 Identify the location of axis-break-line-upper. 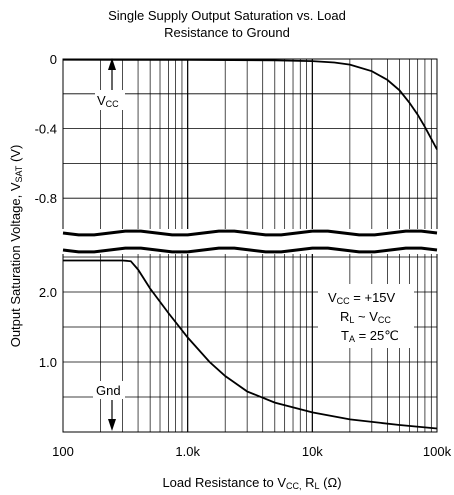
(250, 233).